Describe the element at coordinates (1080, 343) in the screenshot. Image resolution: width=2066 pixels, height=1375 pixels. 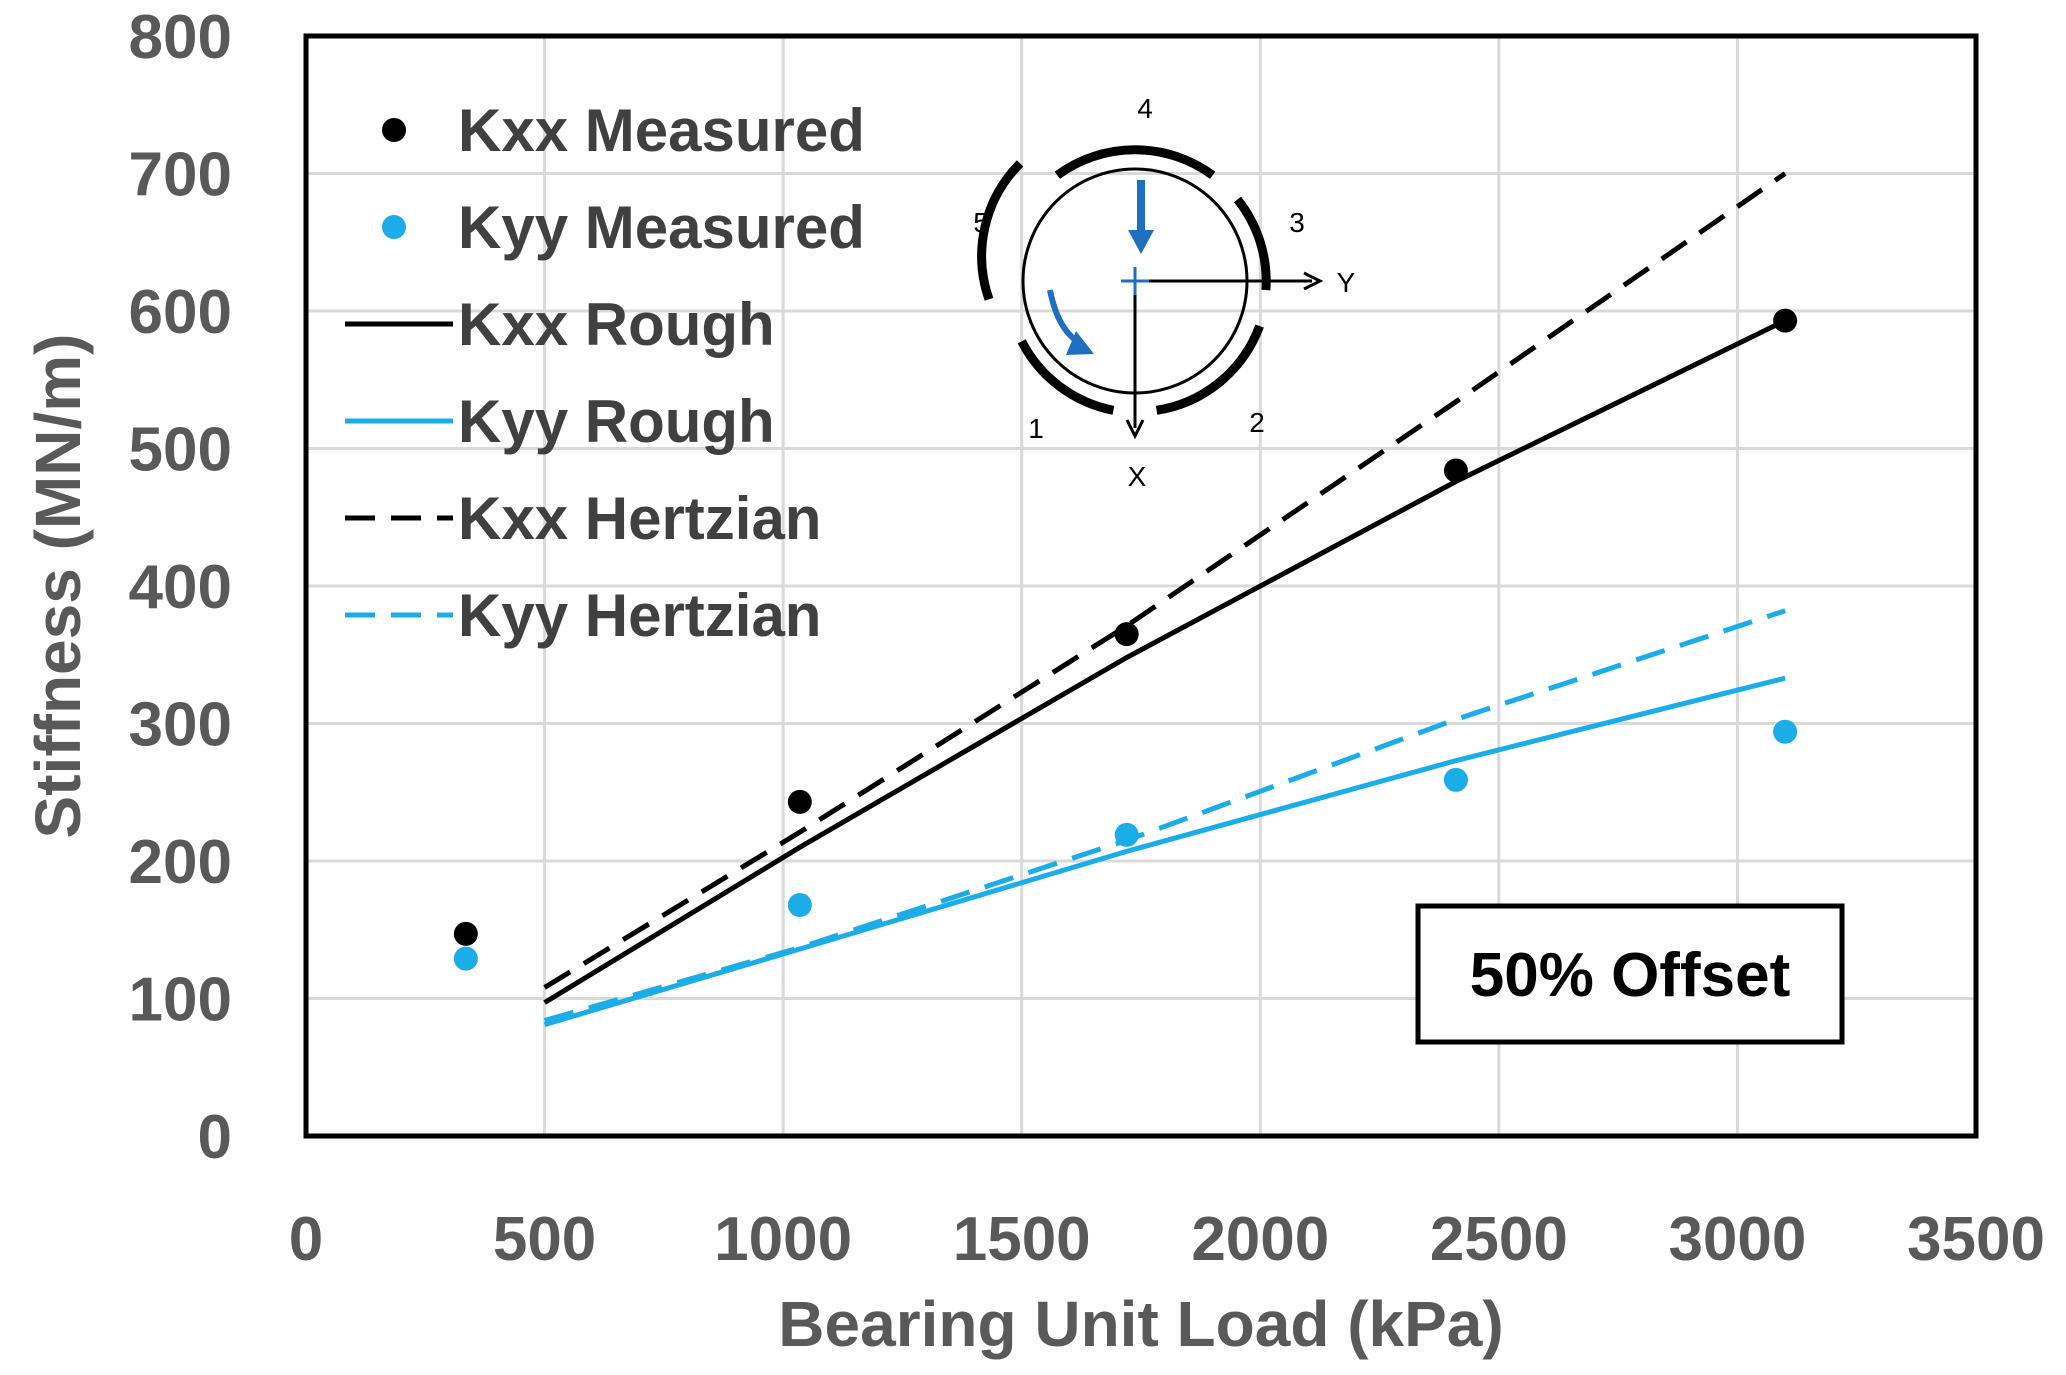
I see `rotation-arrow-icon` at that location.